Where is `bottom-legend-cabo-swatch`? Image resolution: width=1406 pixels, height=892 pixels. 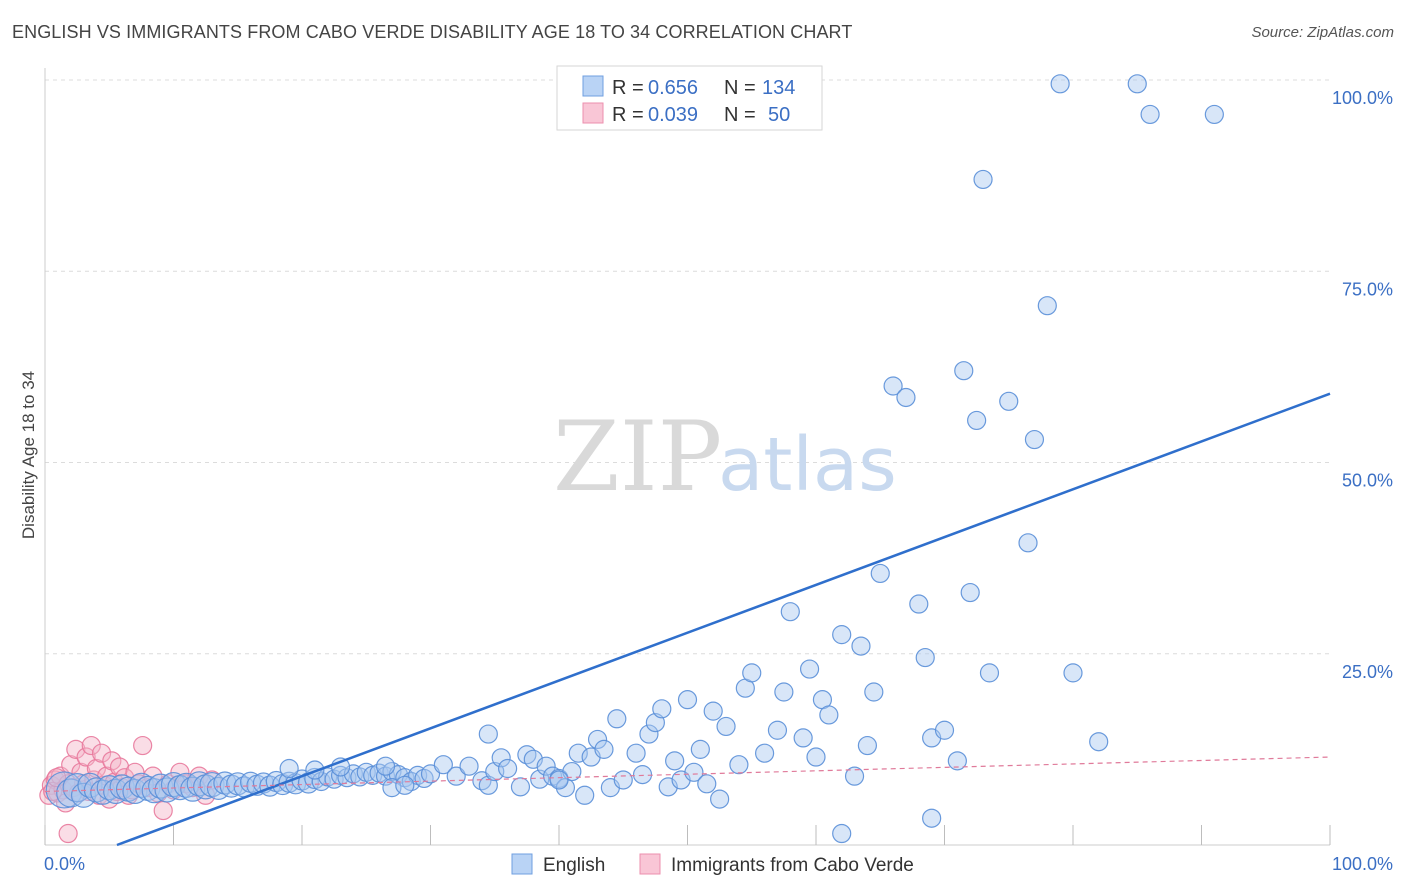
bottom-legend-cabo-swatch is located at coordinates (650, 864).